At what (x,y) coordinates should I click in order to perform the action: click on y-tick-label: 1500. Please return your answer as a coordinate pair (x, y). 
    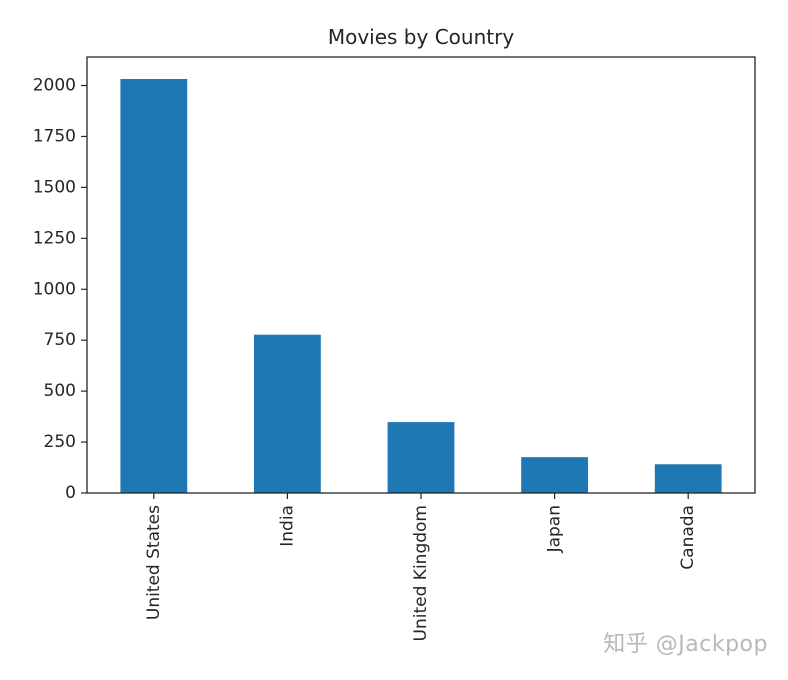
    Looking at the image, I should click on (54, 187).